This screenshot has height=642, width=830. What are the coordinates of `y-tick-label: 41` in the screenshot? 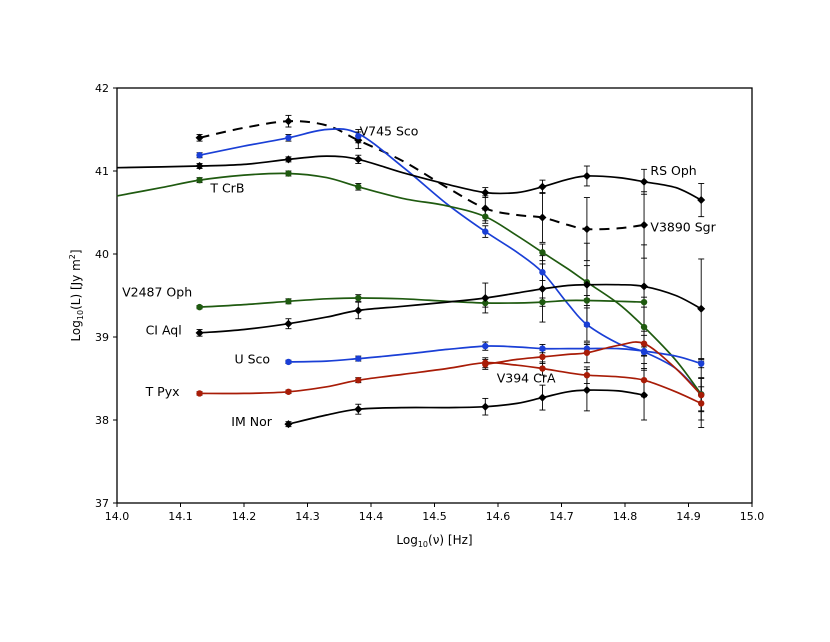 It's located at (102, 171).